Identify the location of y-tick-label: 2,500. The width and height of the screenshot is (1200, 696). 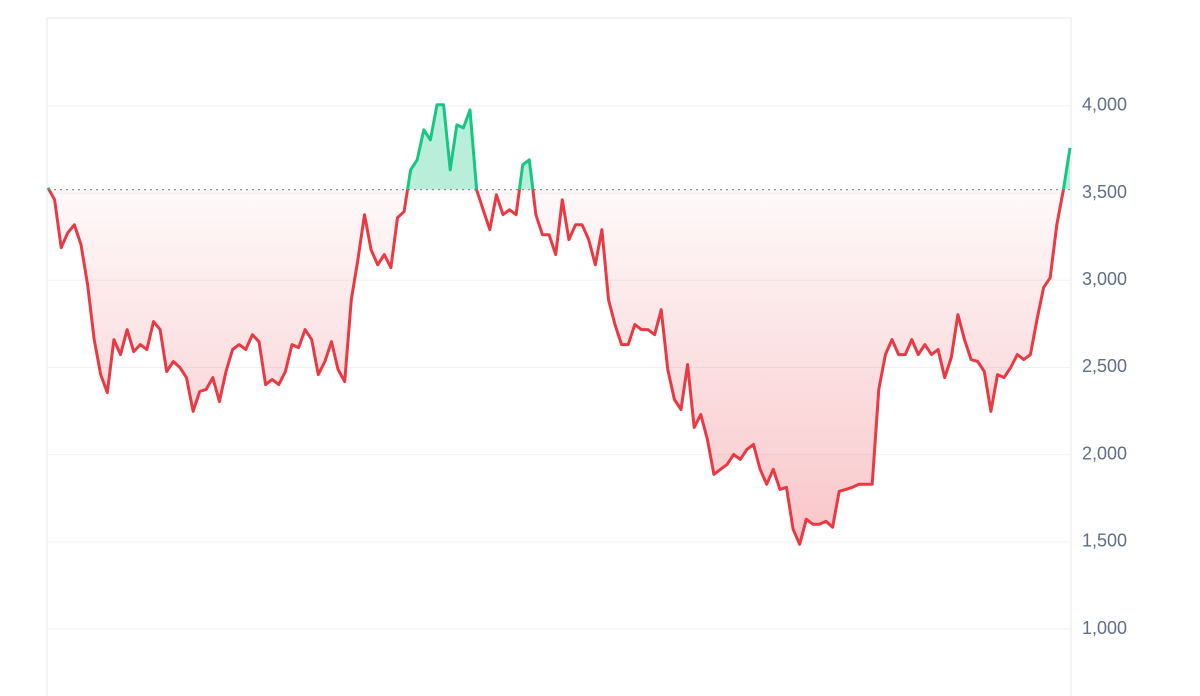
(1104, 366).